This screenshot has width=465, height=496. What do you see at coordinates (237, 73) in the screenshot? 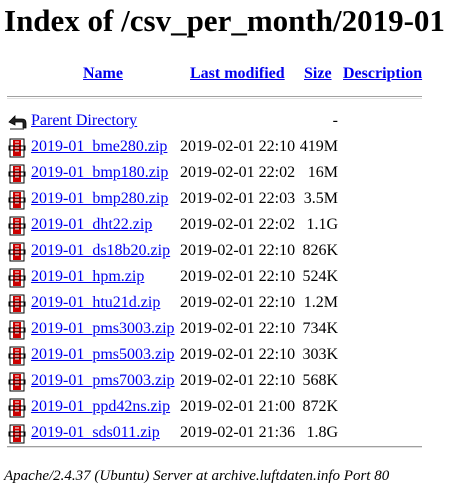
I see `sort-by-last-modified-link: Last modified` at bounding box center [237, 73].